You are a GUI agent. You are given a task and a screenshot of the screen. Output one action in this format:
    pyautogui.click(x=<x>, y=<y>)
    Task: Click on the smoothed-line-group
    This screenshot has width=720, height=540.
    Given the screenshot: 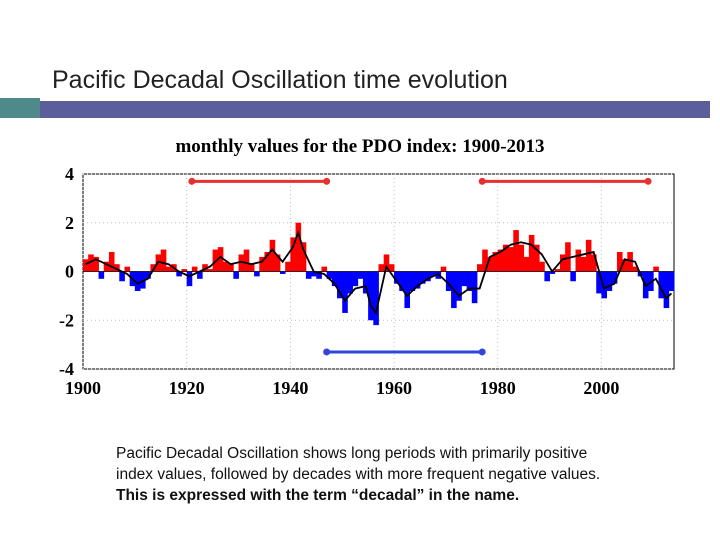 What is the action you would take?
    pyautogui.click(x=379, y=272)
    